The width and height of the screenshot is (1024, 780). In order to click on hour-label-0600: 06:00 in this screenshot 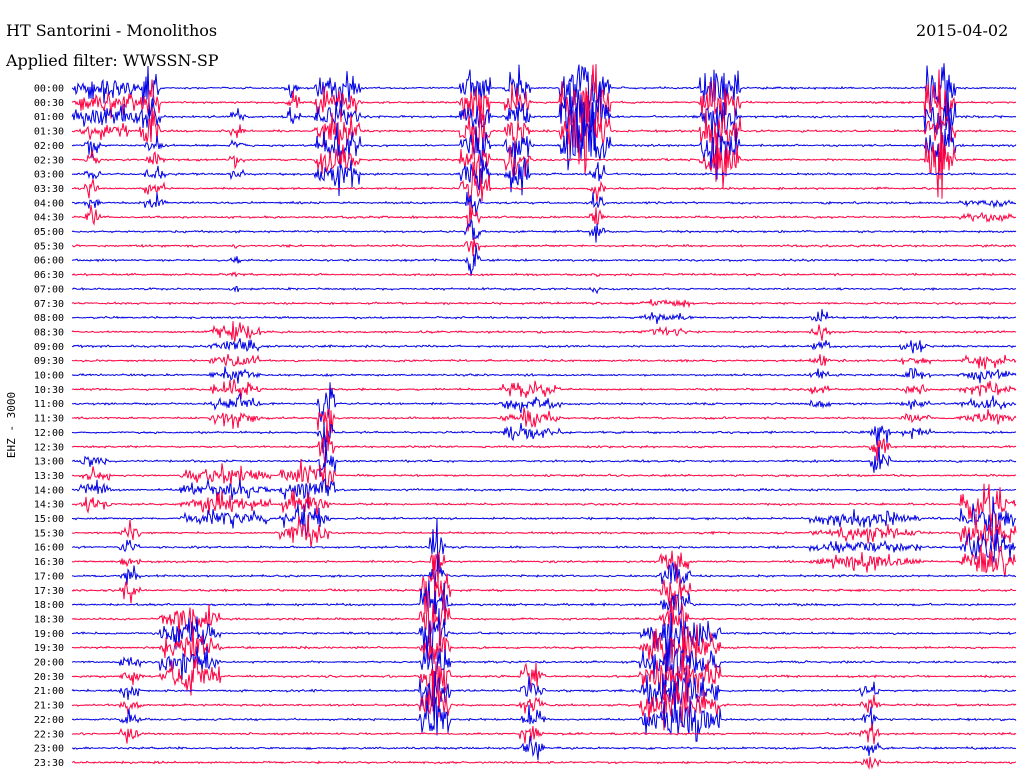, I will do `click(49, 261)`.